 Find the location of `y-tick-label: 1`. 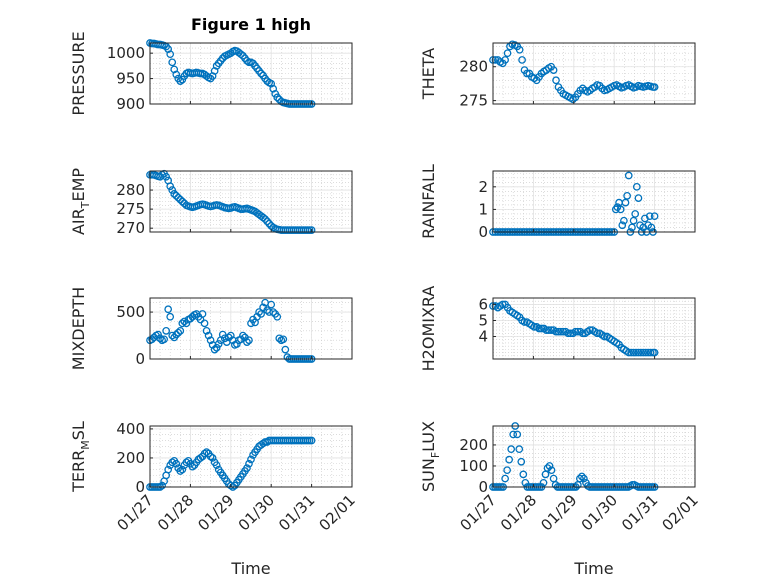

y-tick-label: 1 is located at coordinates (483, 209).